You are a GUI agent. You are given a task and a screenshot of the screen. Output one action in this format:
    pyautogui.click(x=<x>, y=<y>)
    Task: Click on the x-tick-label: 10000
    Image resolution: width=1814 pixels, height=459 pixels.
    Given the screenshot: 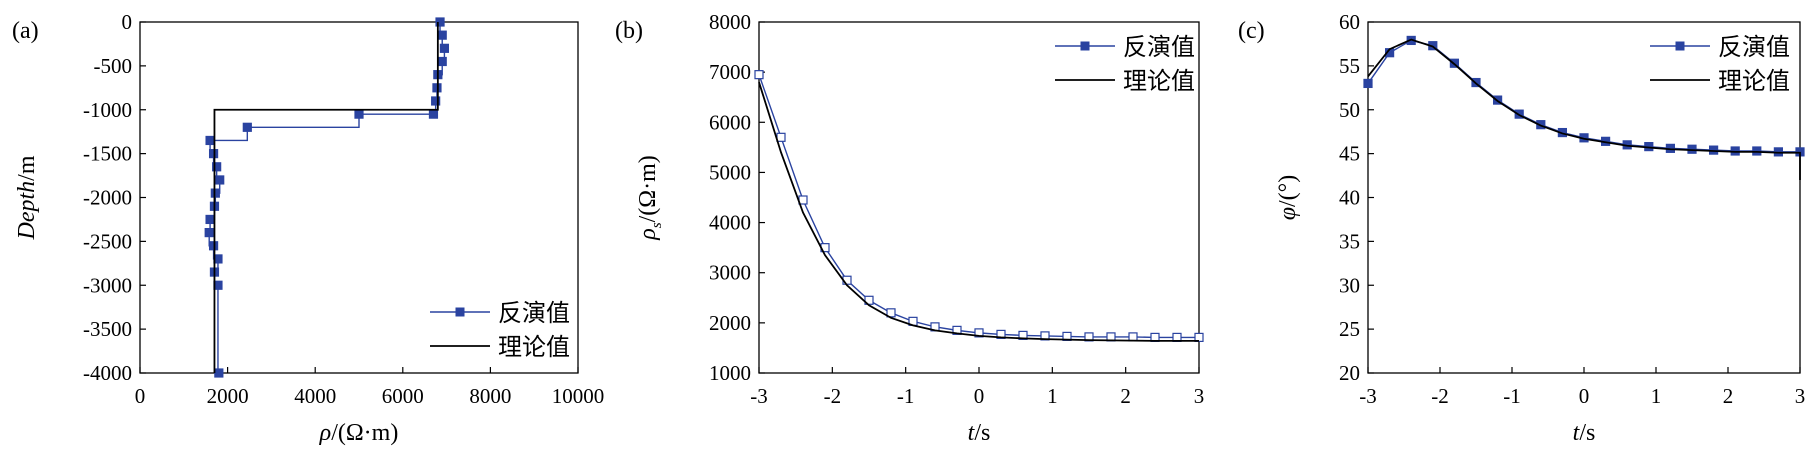 What is the action you would take?
    pyautogui.click(x=578, y=396)
    